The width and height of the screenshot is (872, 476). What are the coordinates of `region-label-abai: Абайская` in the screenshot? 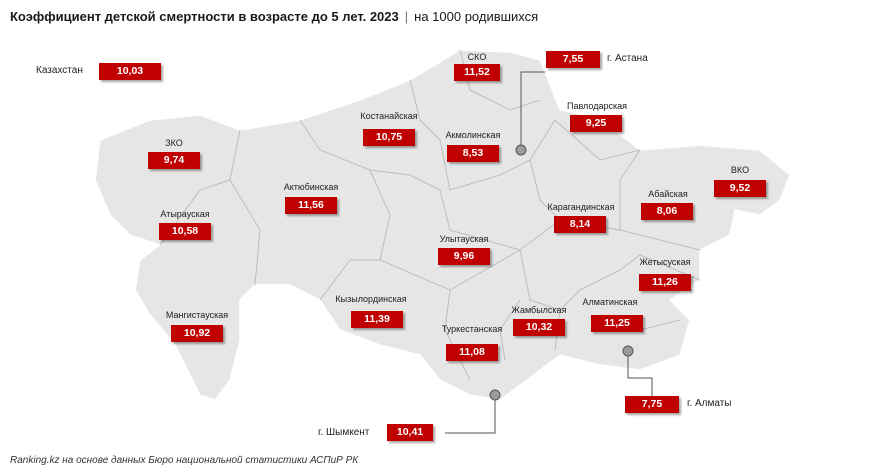 It's located at (668, 194).